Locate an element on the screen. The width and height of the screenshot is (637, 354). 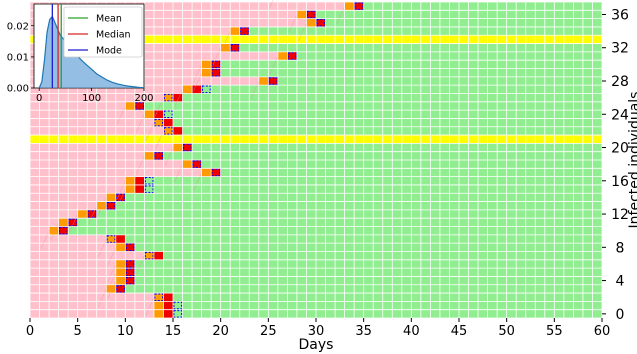
x-tick-label: 30 is located at coordinates (316, 331).